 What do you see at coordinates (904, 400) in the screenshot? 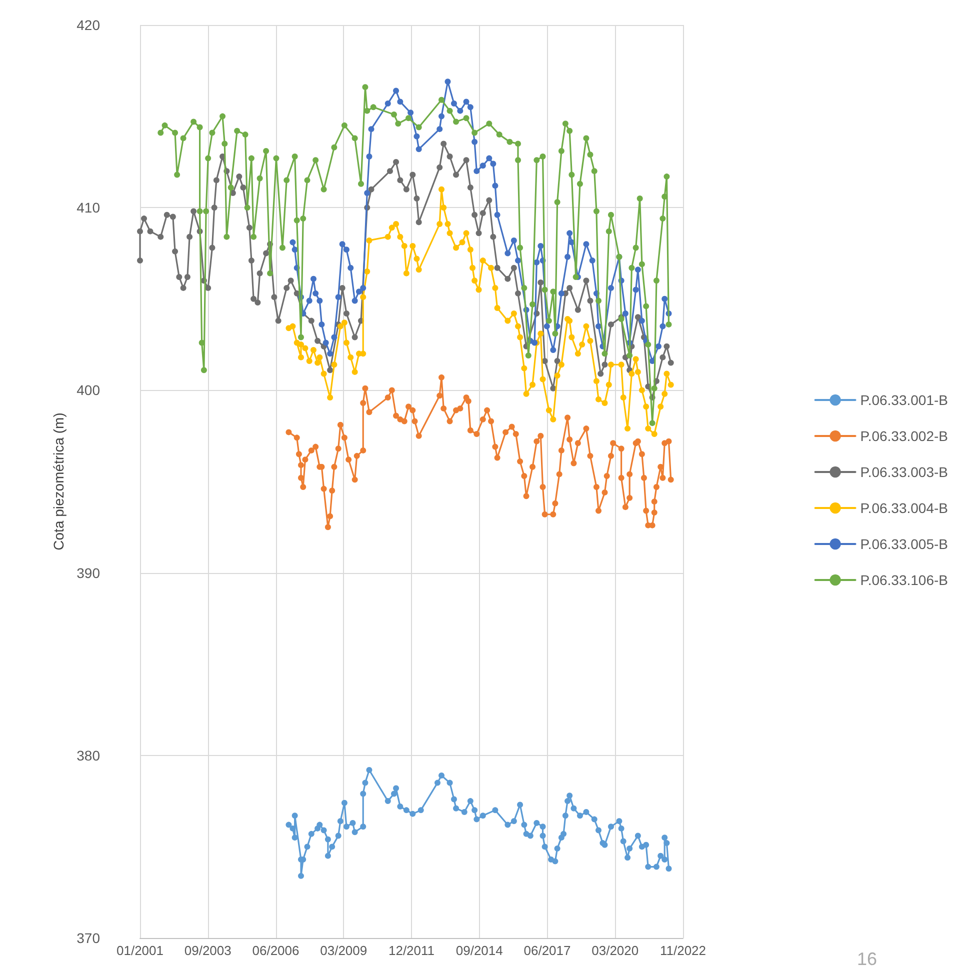
I see `legend-label: P.06.33.001-B` at bounding box center [904, 400].